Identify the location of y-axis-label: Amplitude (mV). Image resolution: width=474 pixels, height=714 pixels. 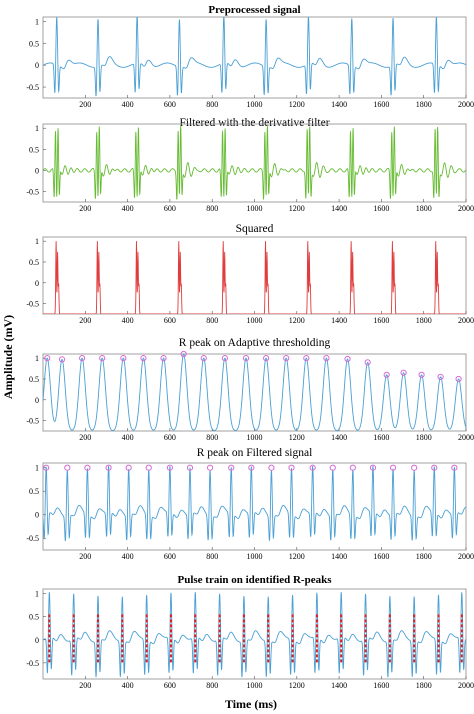
(8, 357).